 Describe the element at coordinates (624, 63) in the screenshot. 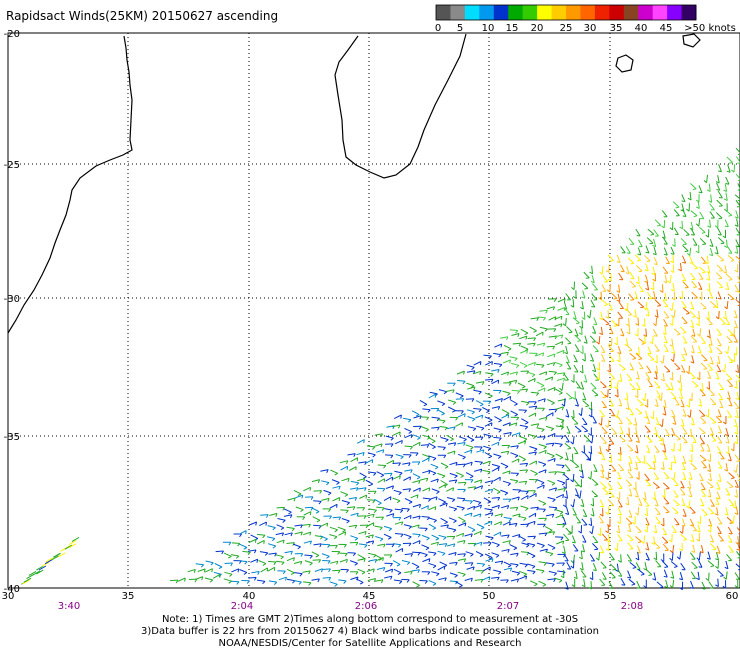

I see `reunion-island-coastline` at that location.